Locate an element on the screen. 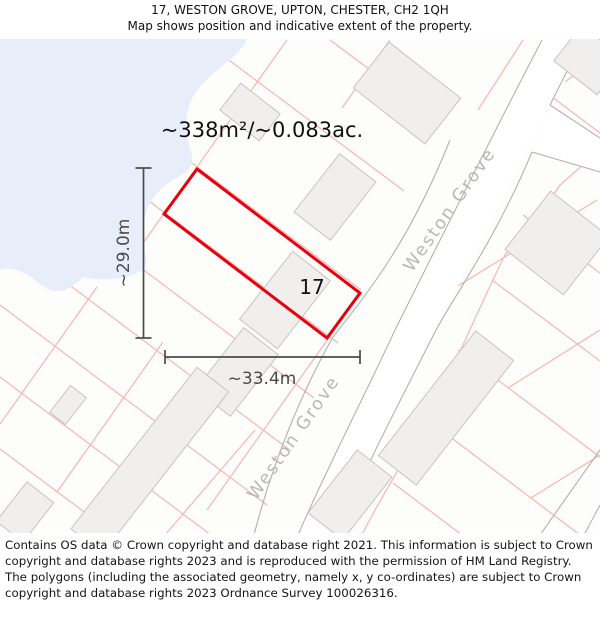 The height and width of the screenshot is (625, 600). dimension-lines is located at coordinates (248, 265).